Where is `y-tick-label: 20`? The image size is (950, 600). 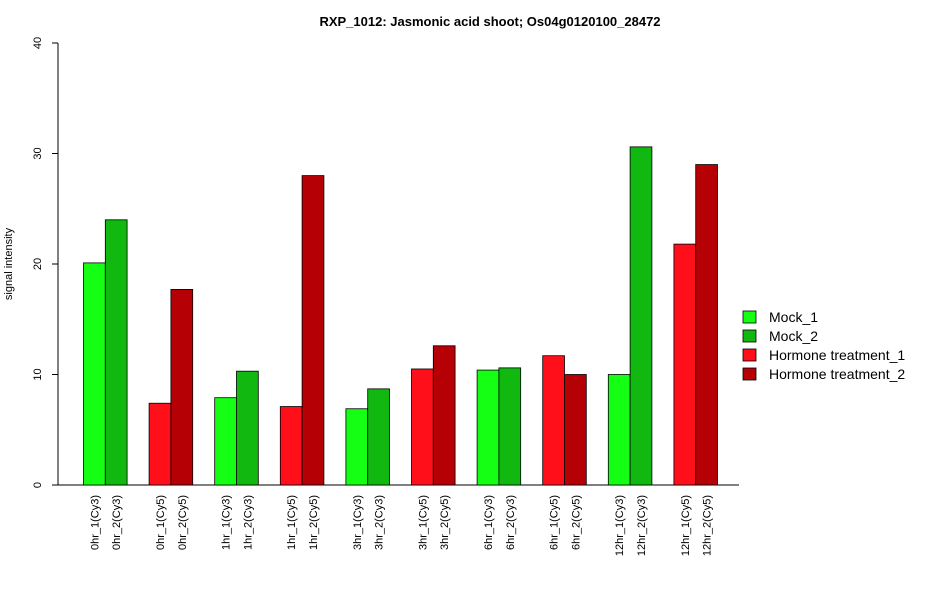 y-tick-label: 20 is located at coordinates (38, 264).